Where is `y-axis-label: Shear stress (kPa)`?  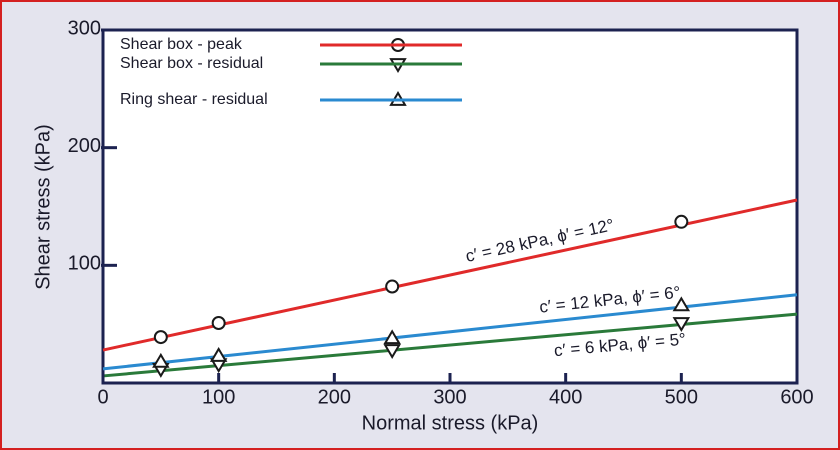 y-axis-label: Shear stress (kPa) is located at coordinates (43, 207).